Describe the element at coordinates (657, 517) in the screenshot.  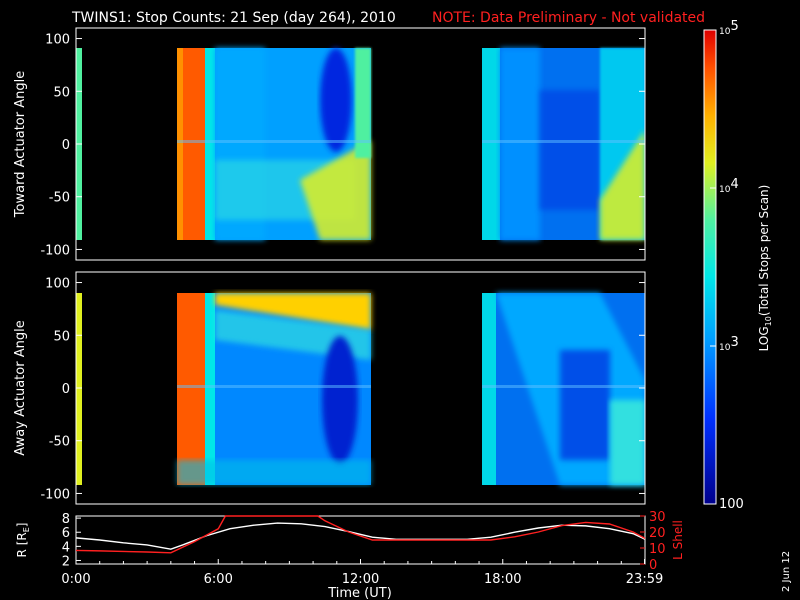
I see `orbit-right-tick-label: 30` at that location.